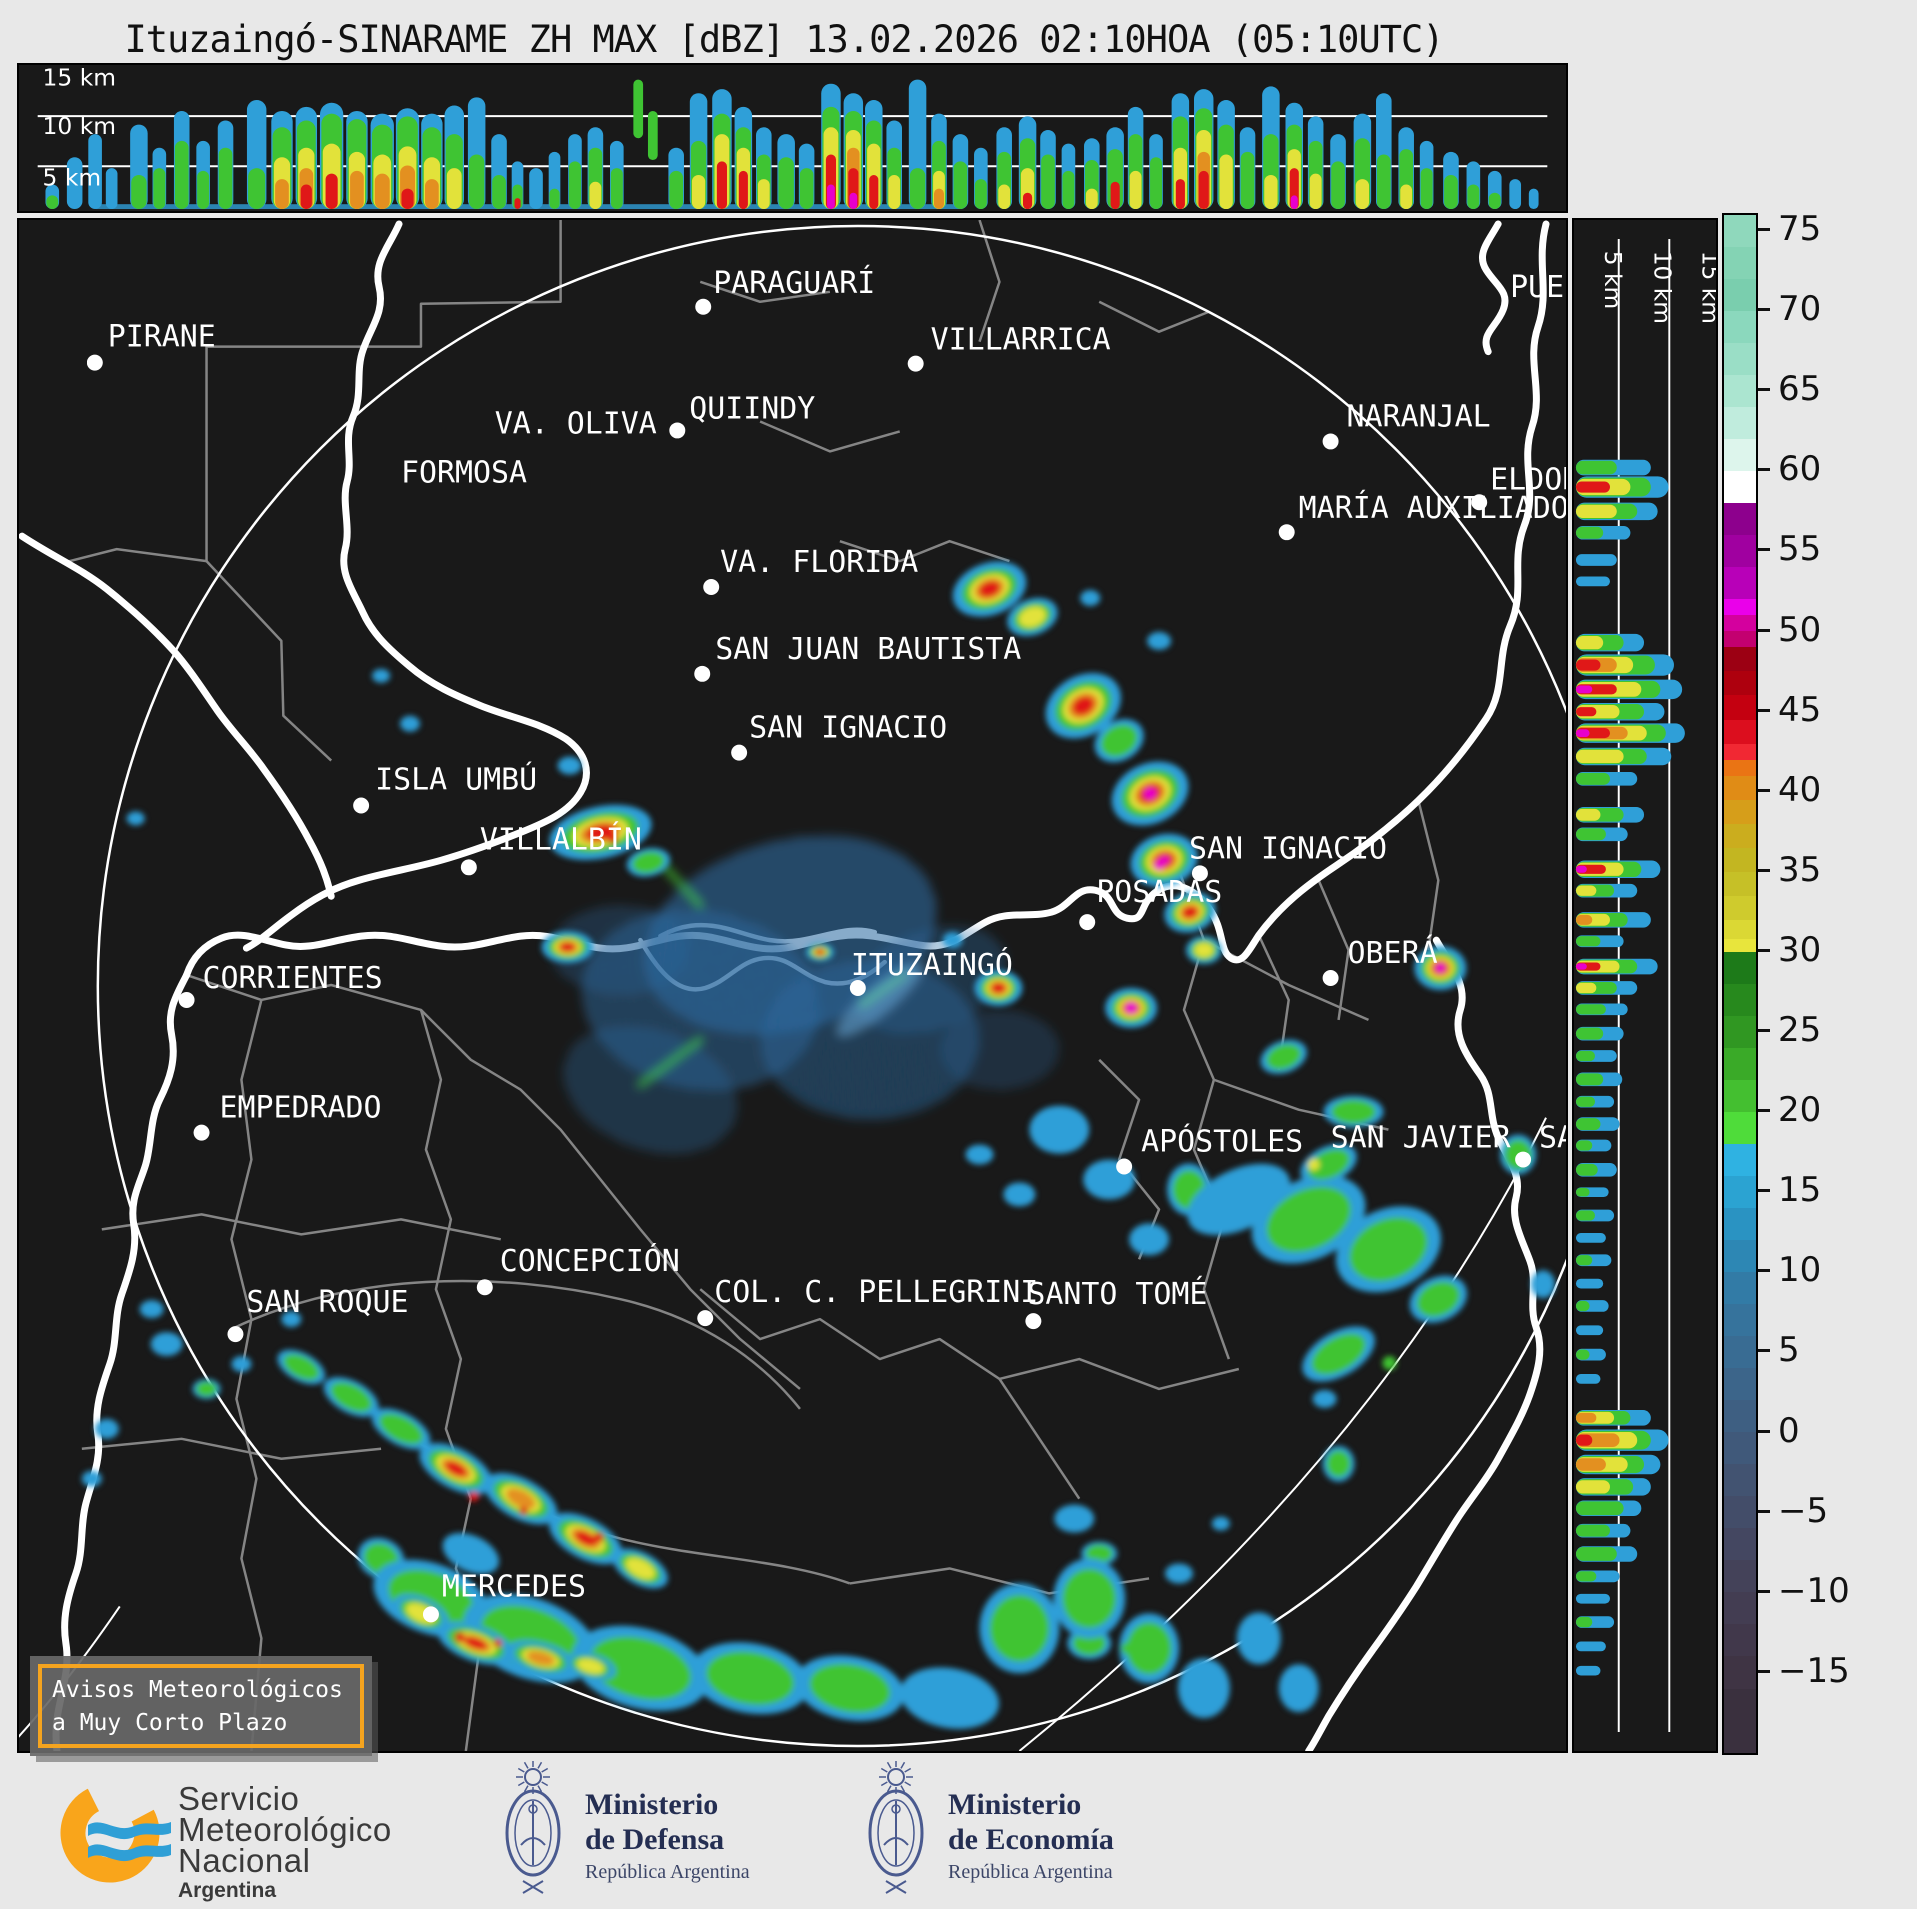 This screenshot has width=1917, height=1909. What do you see at coordinates (752, 408) in the screenshot?
I see `city-label: QUIINDY` at bounding box center [752, 408].